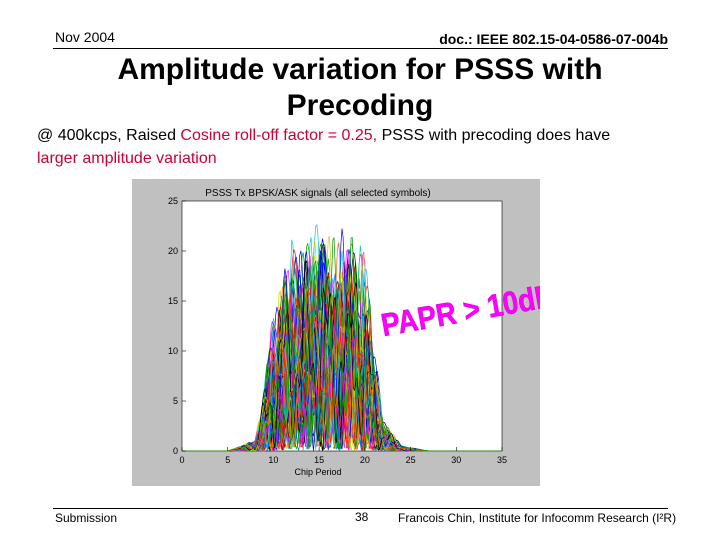 The width and height of the screenshot is (720, 540). Describe the element at coordinates (411, 460) in the screenshot. I see `x-tick-label: 25` at that location.